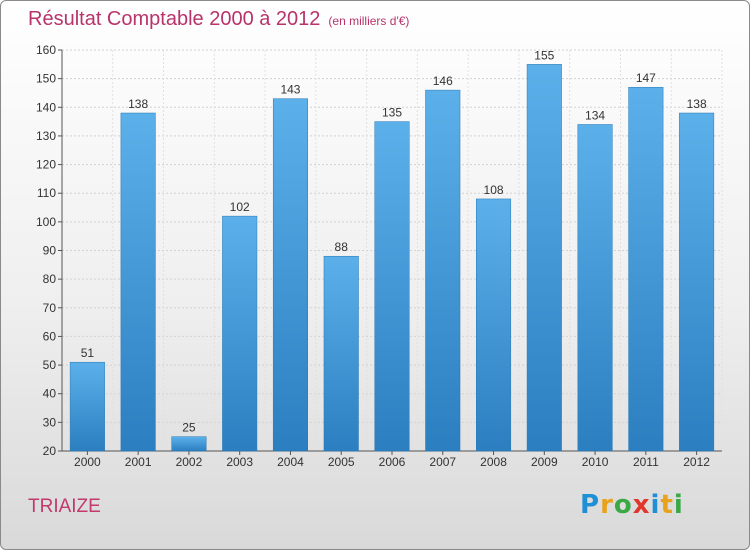 This screenshot has height=550, width=750. What do you see at coordinates (240, 333) in the screenshot?
I see `bar-2003` at bounding box center [240, 333].